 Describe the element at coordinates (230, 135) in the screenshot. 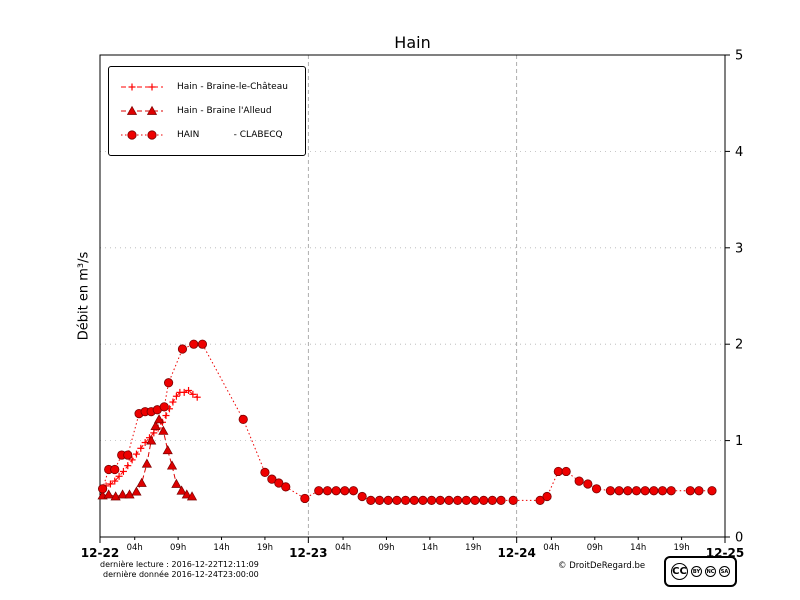

I see `legend-label: HAIN - CLABECQ` at that location.